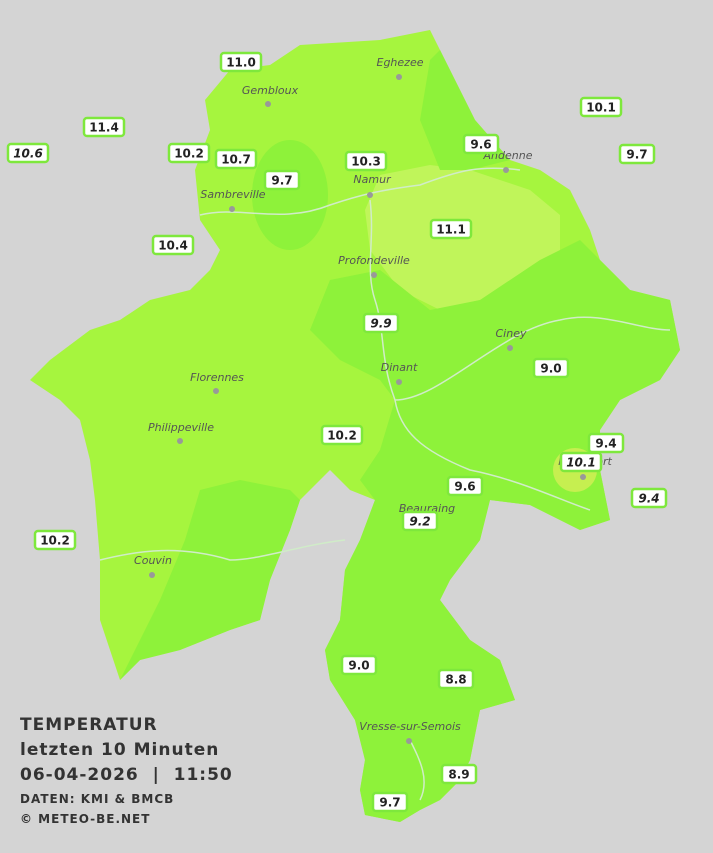  Describe the element at coordinates (85, 819) in the screenshot. I see `copyright: © METEO-BE.NET` at that location.